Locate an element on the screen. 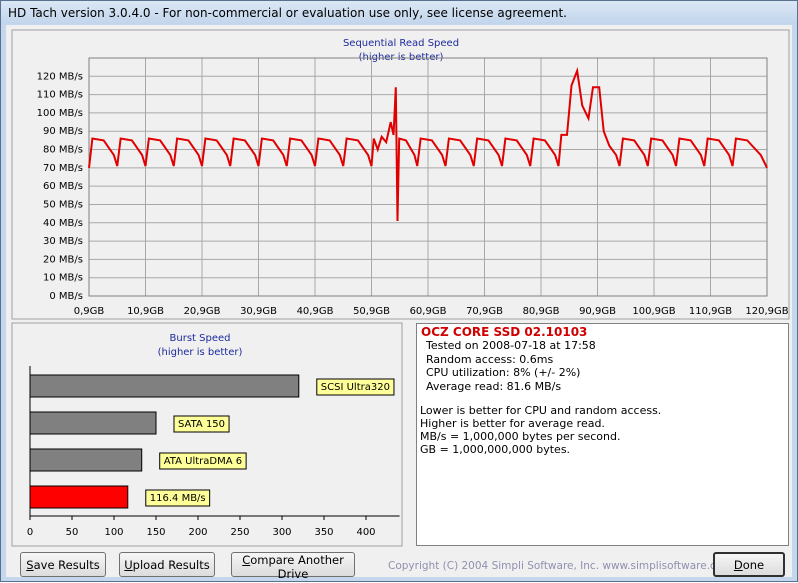 The width and height of the screenshot is (798, 583). x-tick-label: 150 is located at coordinates (155, 532).